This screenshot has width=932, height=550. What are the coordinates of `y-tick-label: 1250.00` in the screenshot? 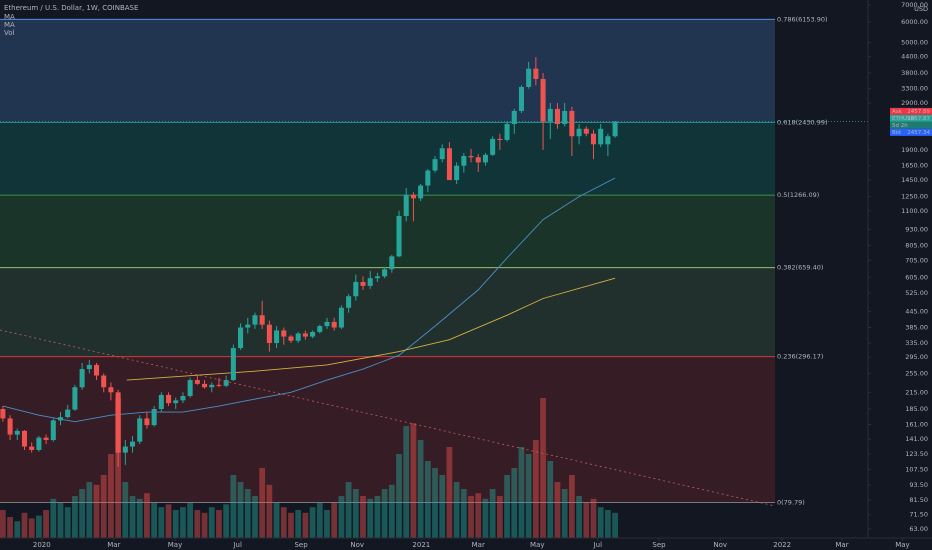 It's located at (914, 197).